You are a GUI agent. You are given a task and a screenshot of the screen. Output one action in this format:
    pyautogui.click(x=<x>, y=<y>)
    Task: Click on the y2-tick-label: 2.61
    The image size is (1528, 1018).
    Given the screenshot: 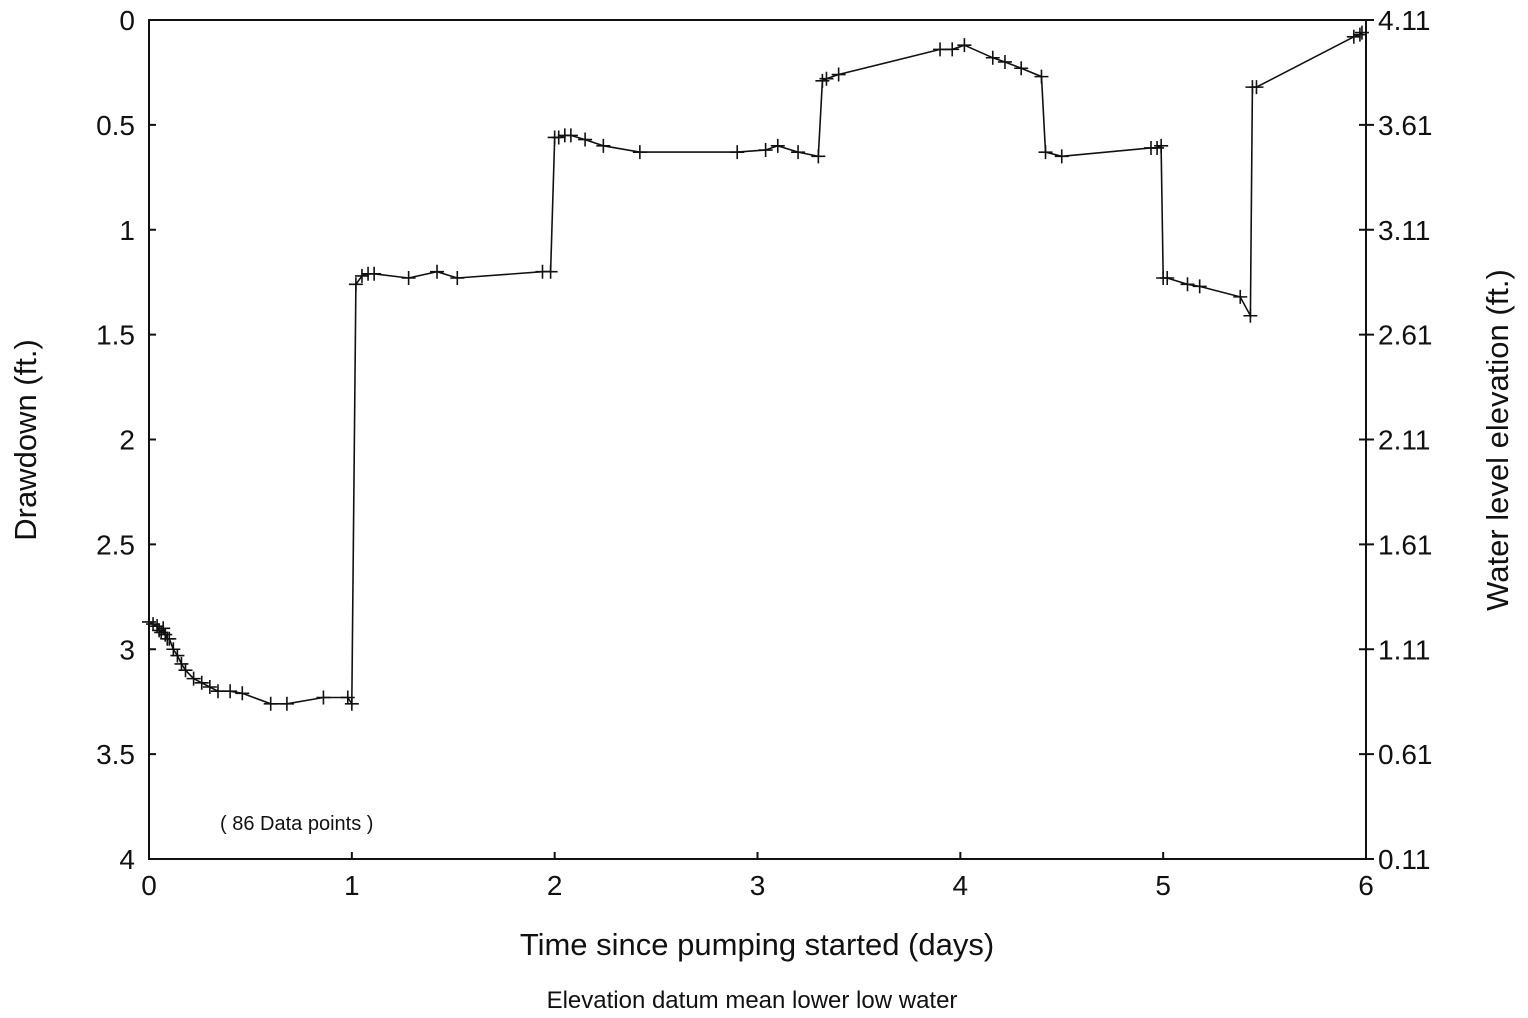 What is the action you would take?
    pyautogui.click(x=1405, y=335)
    